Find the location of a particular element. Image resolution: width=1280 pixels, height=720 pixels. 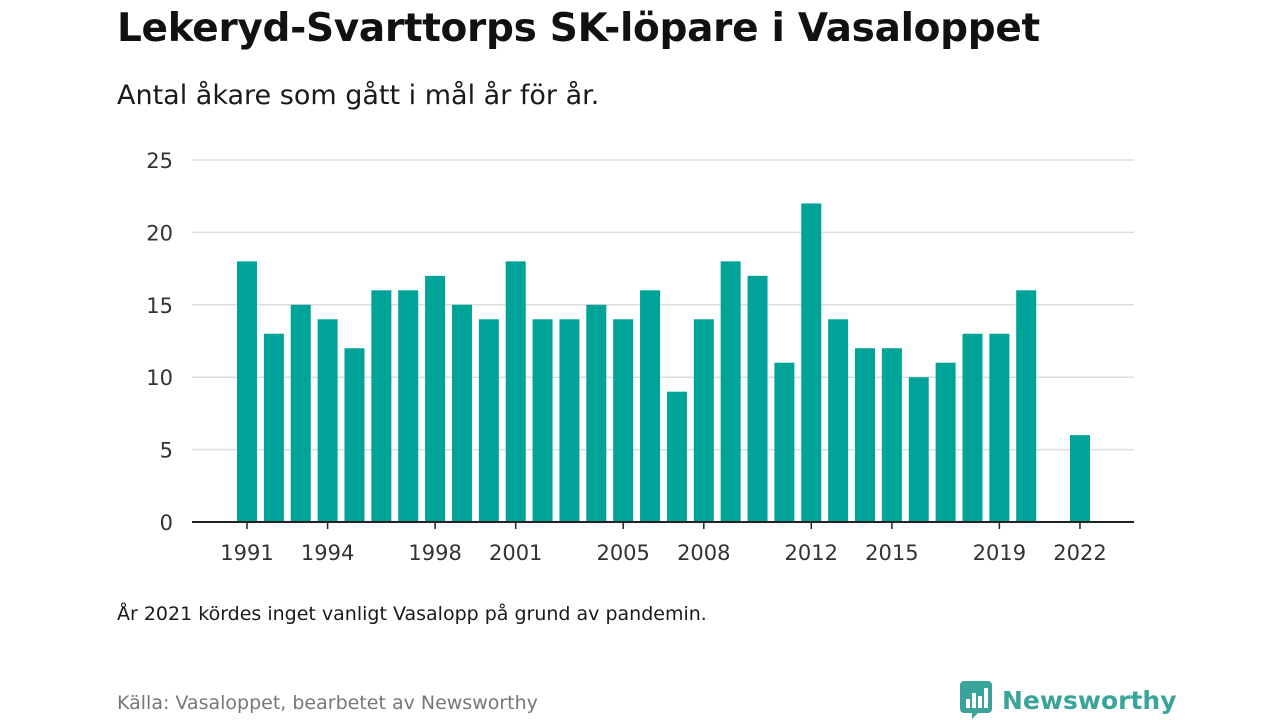

x-tick-label: 2022 is located at coordinates (1079, 553).